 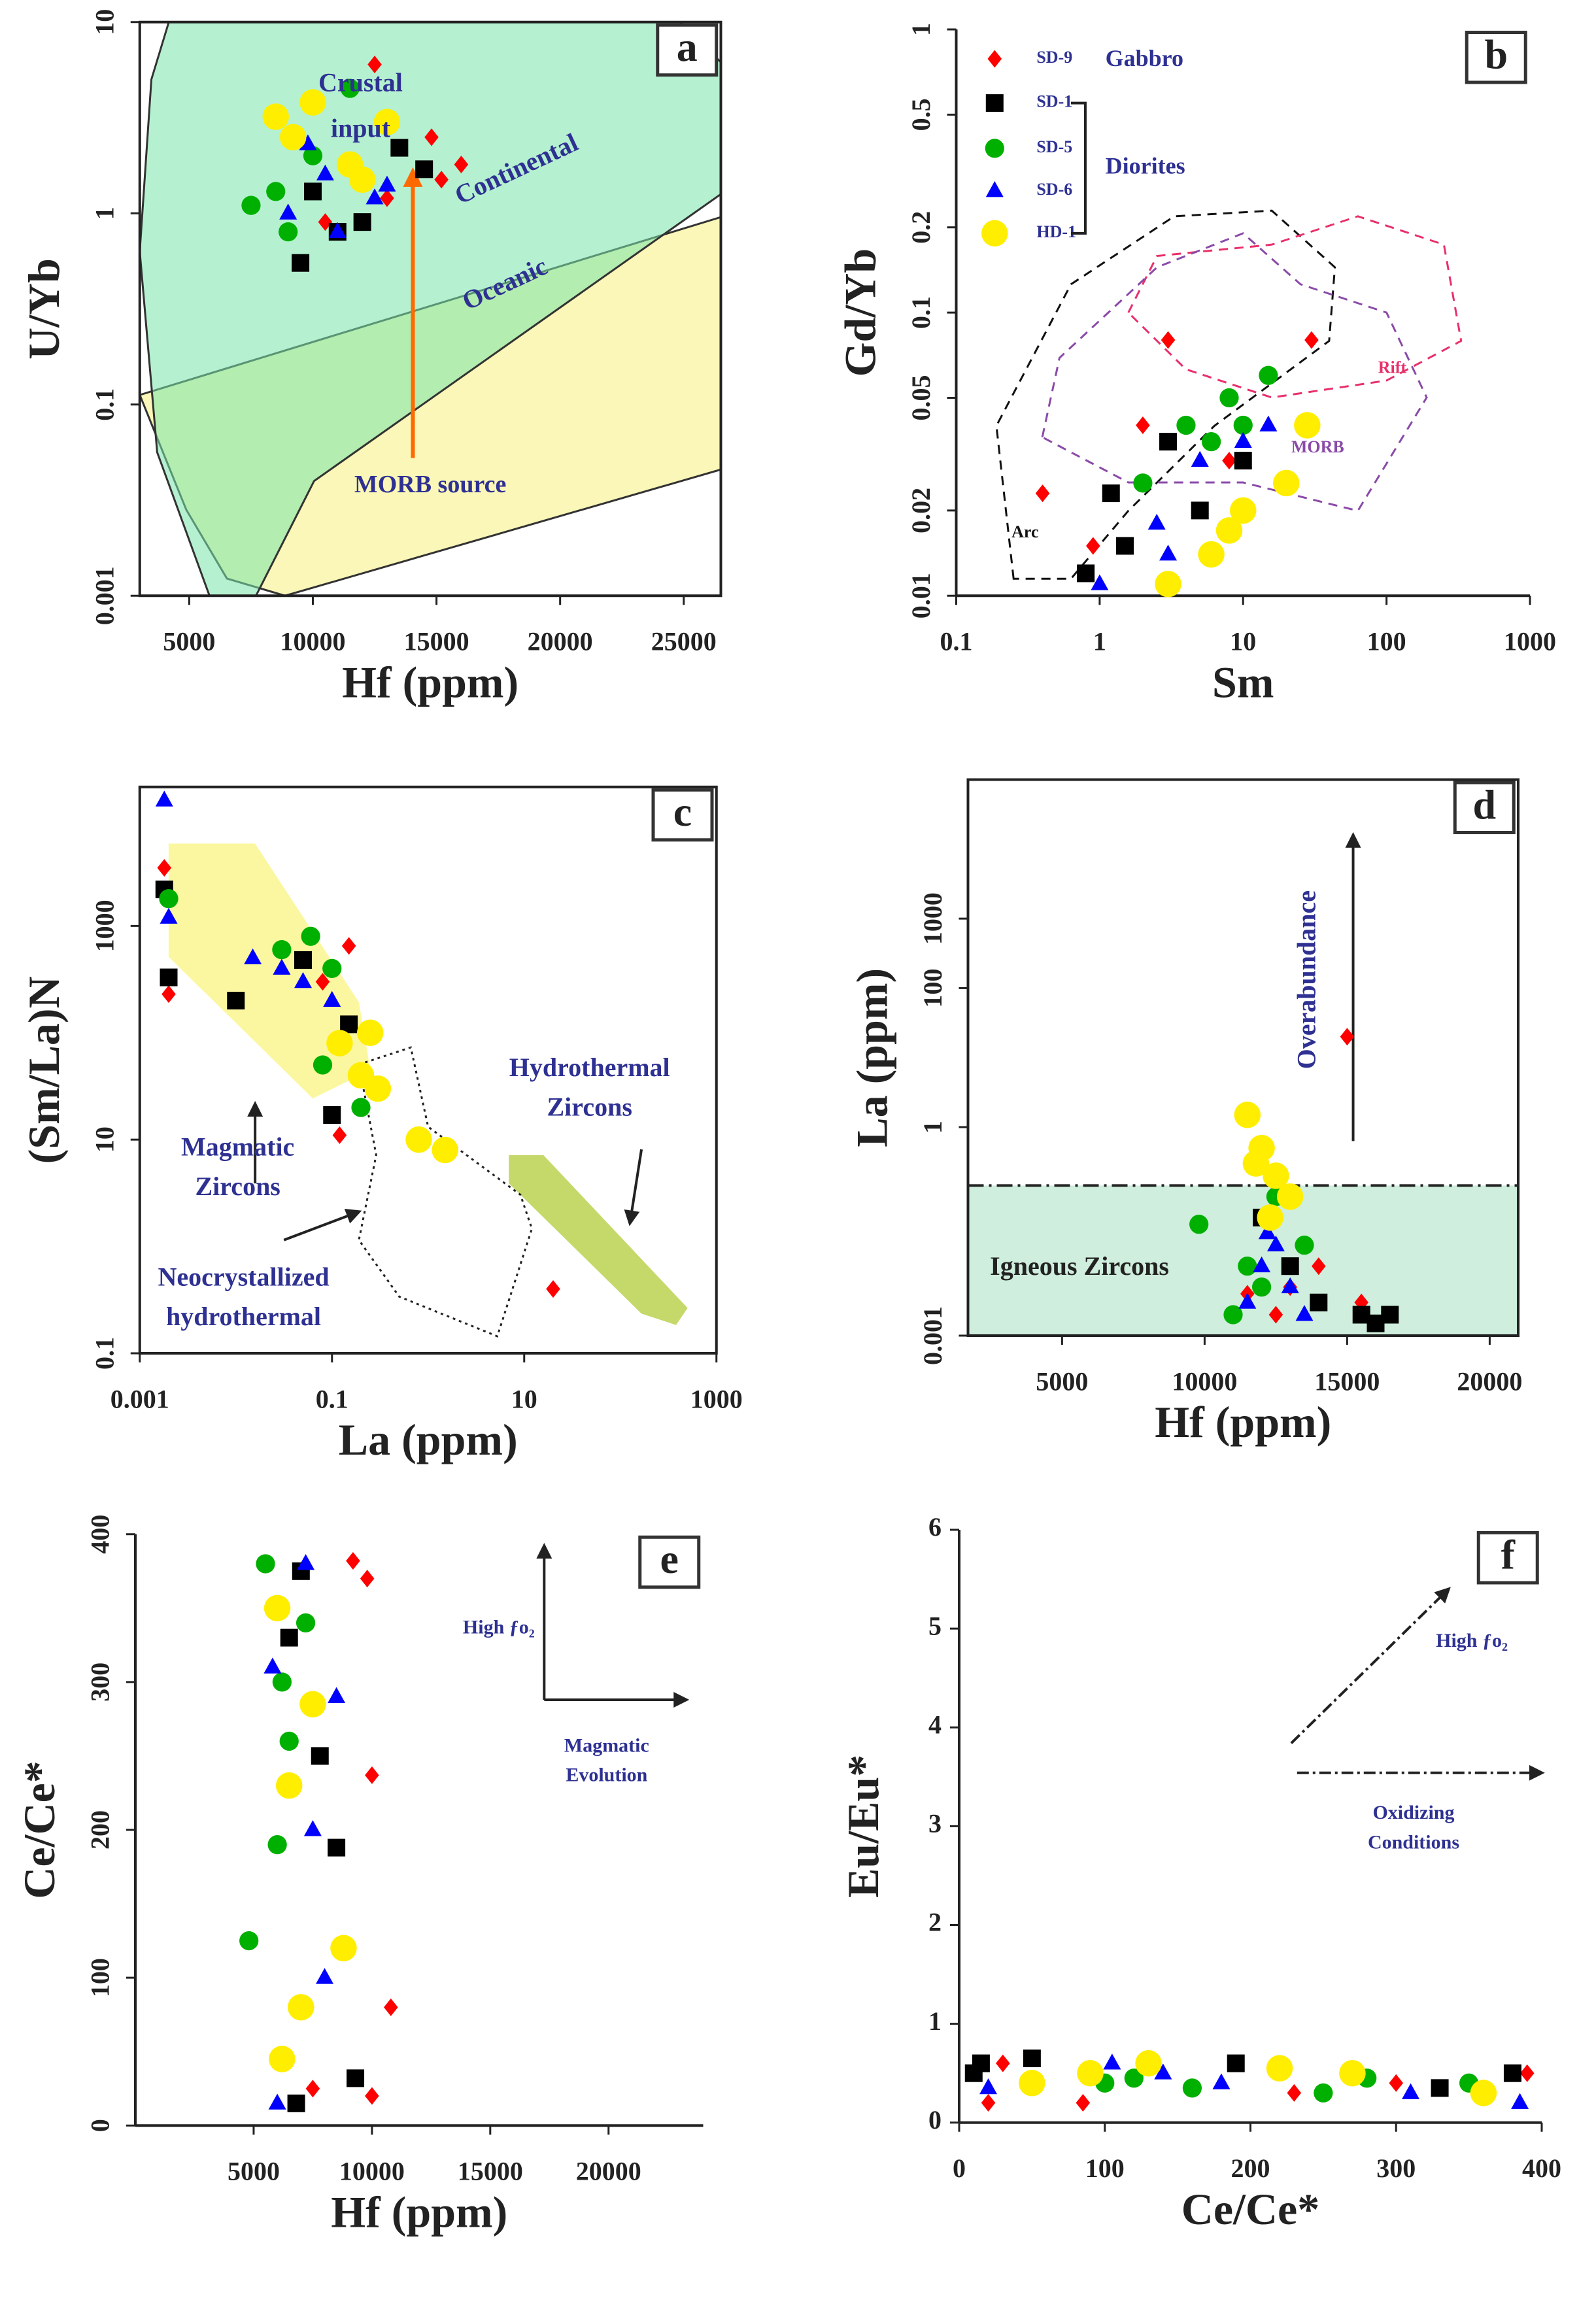 What do you see at coordinates (1496, 57) in the screenshot?
I see `panel-label-box` at bounding box center [1496, 57].